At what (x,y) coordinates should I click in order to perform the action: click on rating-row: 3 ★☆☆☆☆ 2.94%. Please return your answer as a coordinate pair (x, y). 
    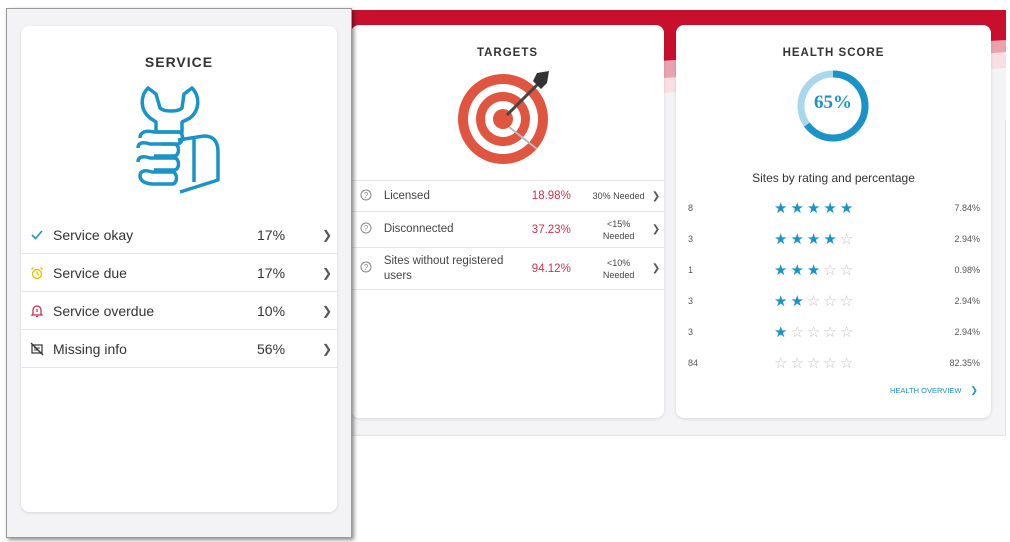
    Looking at the image, I should click on (834, 331).